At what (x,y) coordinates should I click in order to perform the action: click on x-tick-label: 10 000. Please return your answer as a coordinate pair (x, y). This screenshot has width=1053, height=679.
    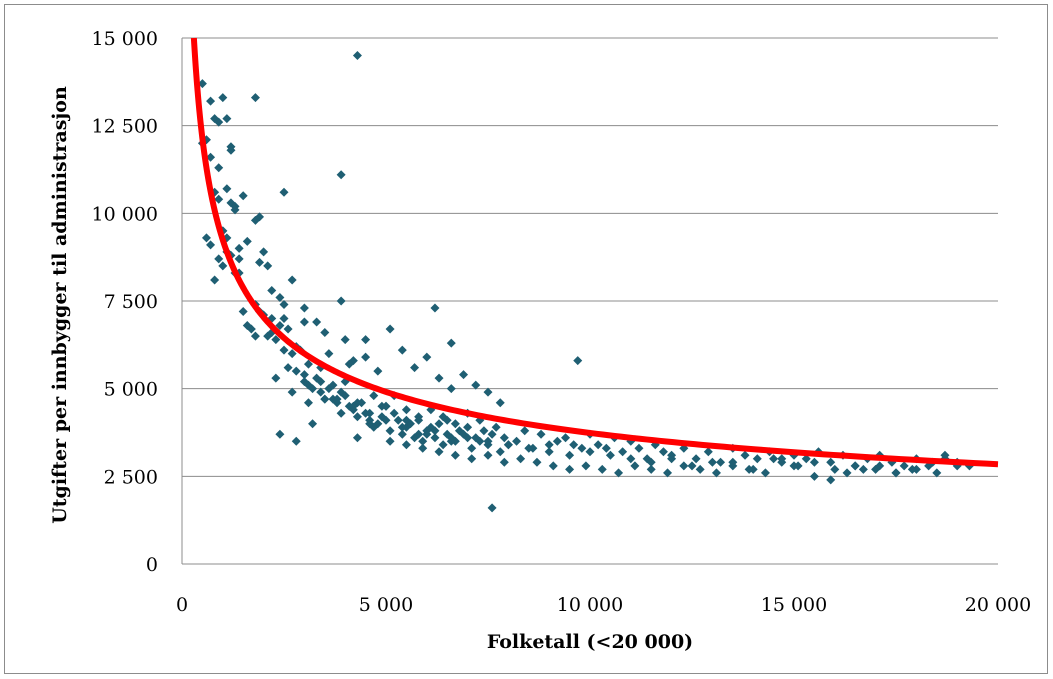
    Looking at the image, I should click on (590, 605).